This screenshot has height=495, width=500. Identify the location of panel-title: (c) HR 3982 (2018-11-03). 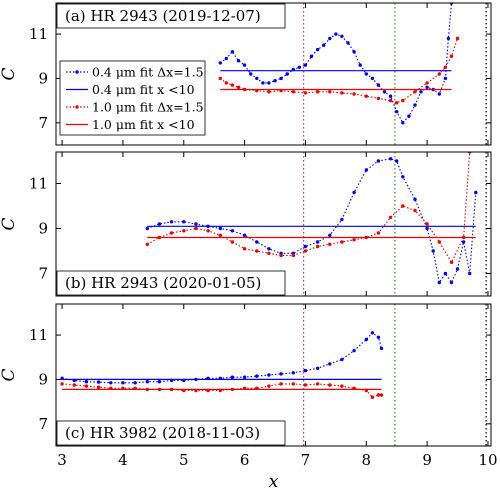
(162, 433).